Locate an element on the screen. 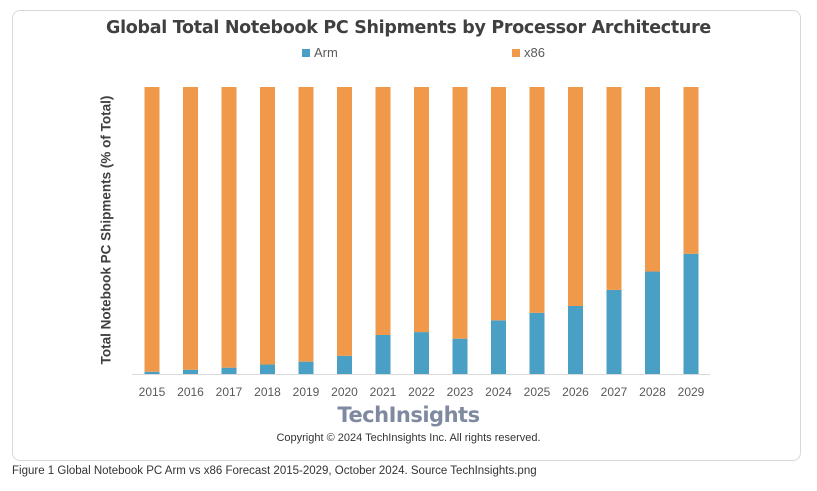  bar-arm-2027 is located at coordinates (614, 331).